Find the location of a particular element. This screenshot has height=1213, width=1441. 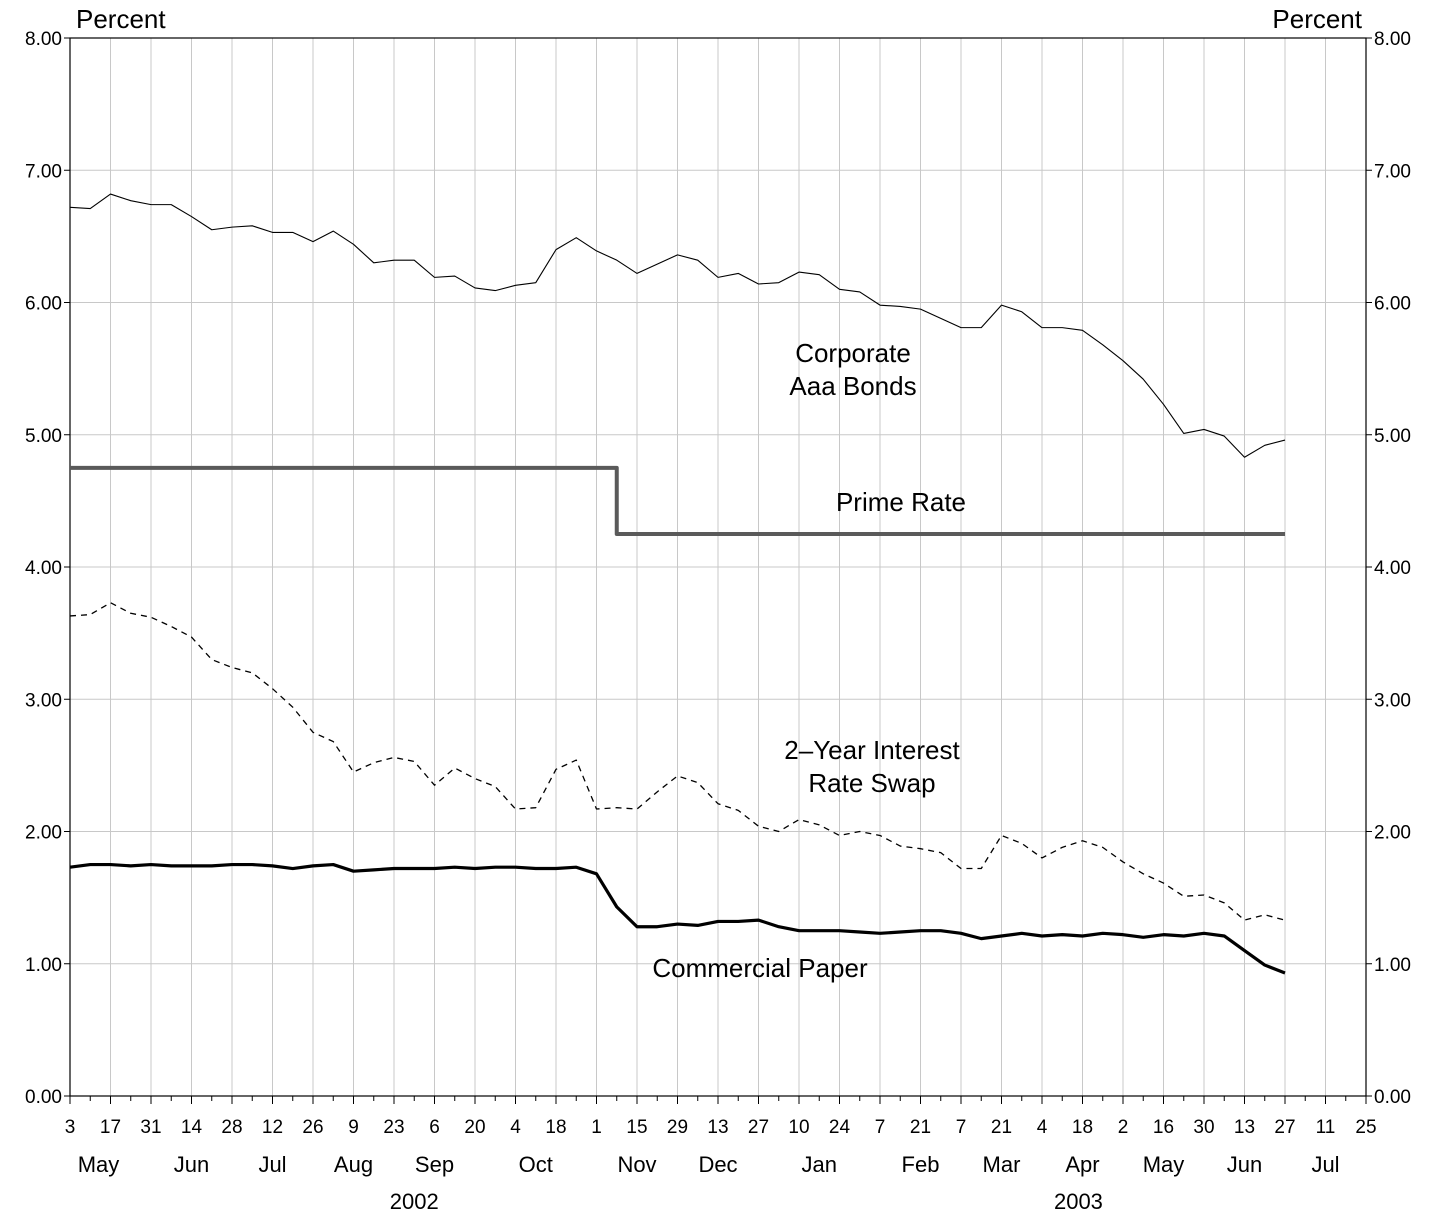

x-tick-label: 14 is located at coordinates (192, 1127).